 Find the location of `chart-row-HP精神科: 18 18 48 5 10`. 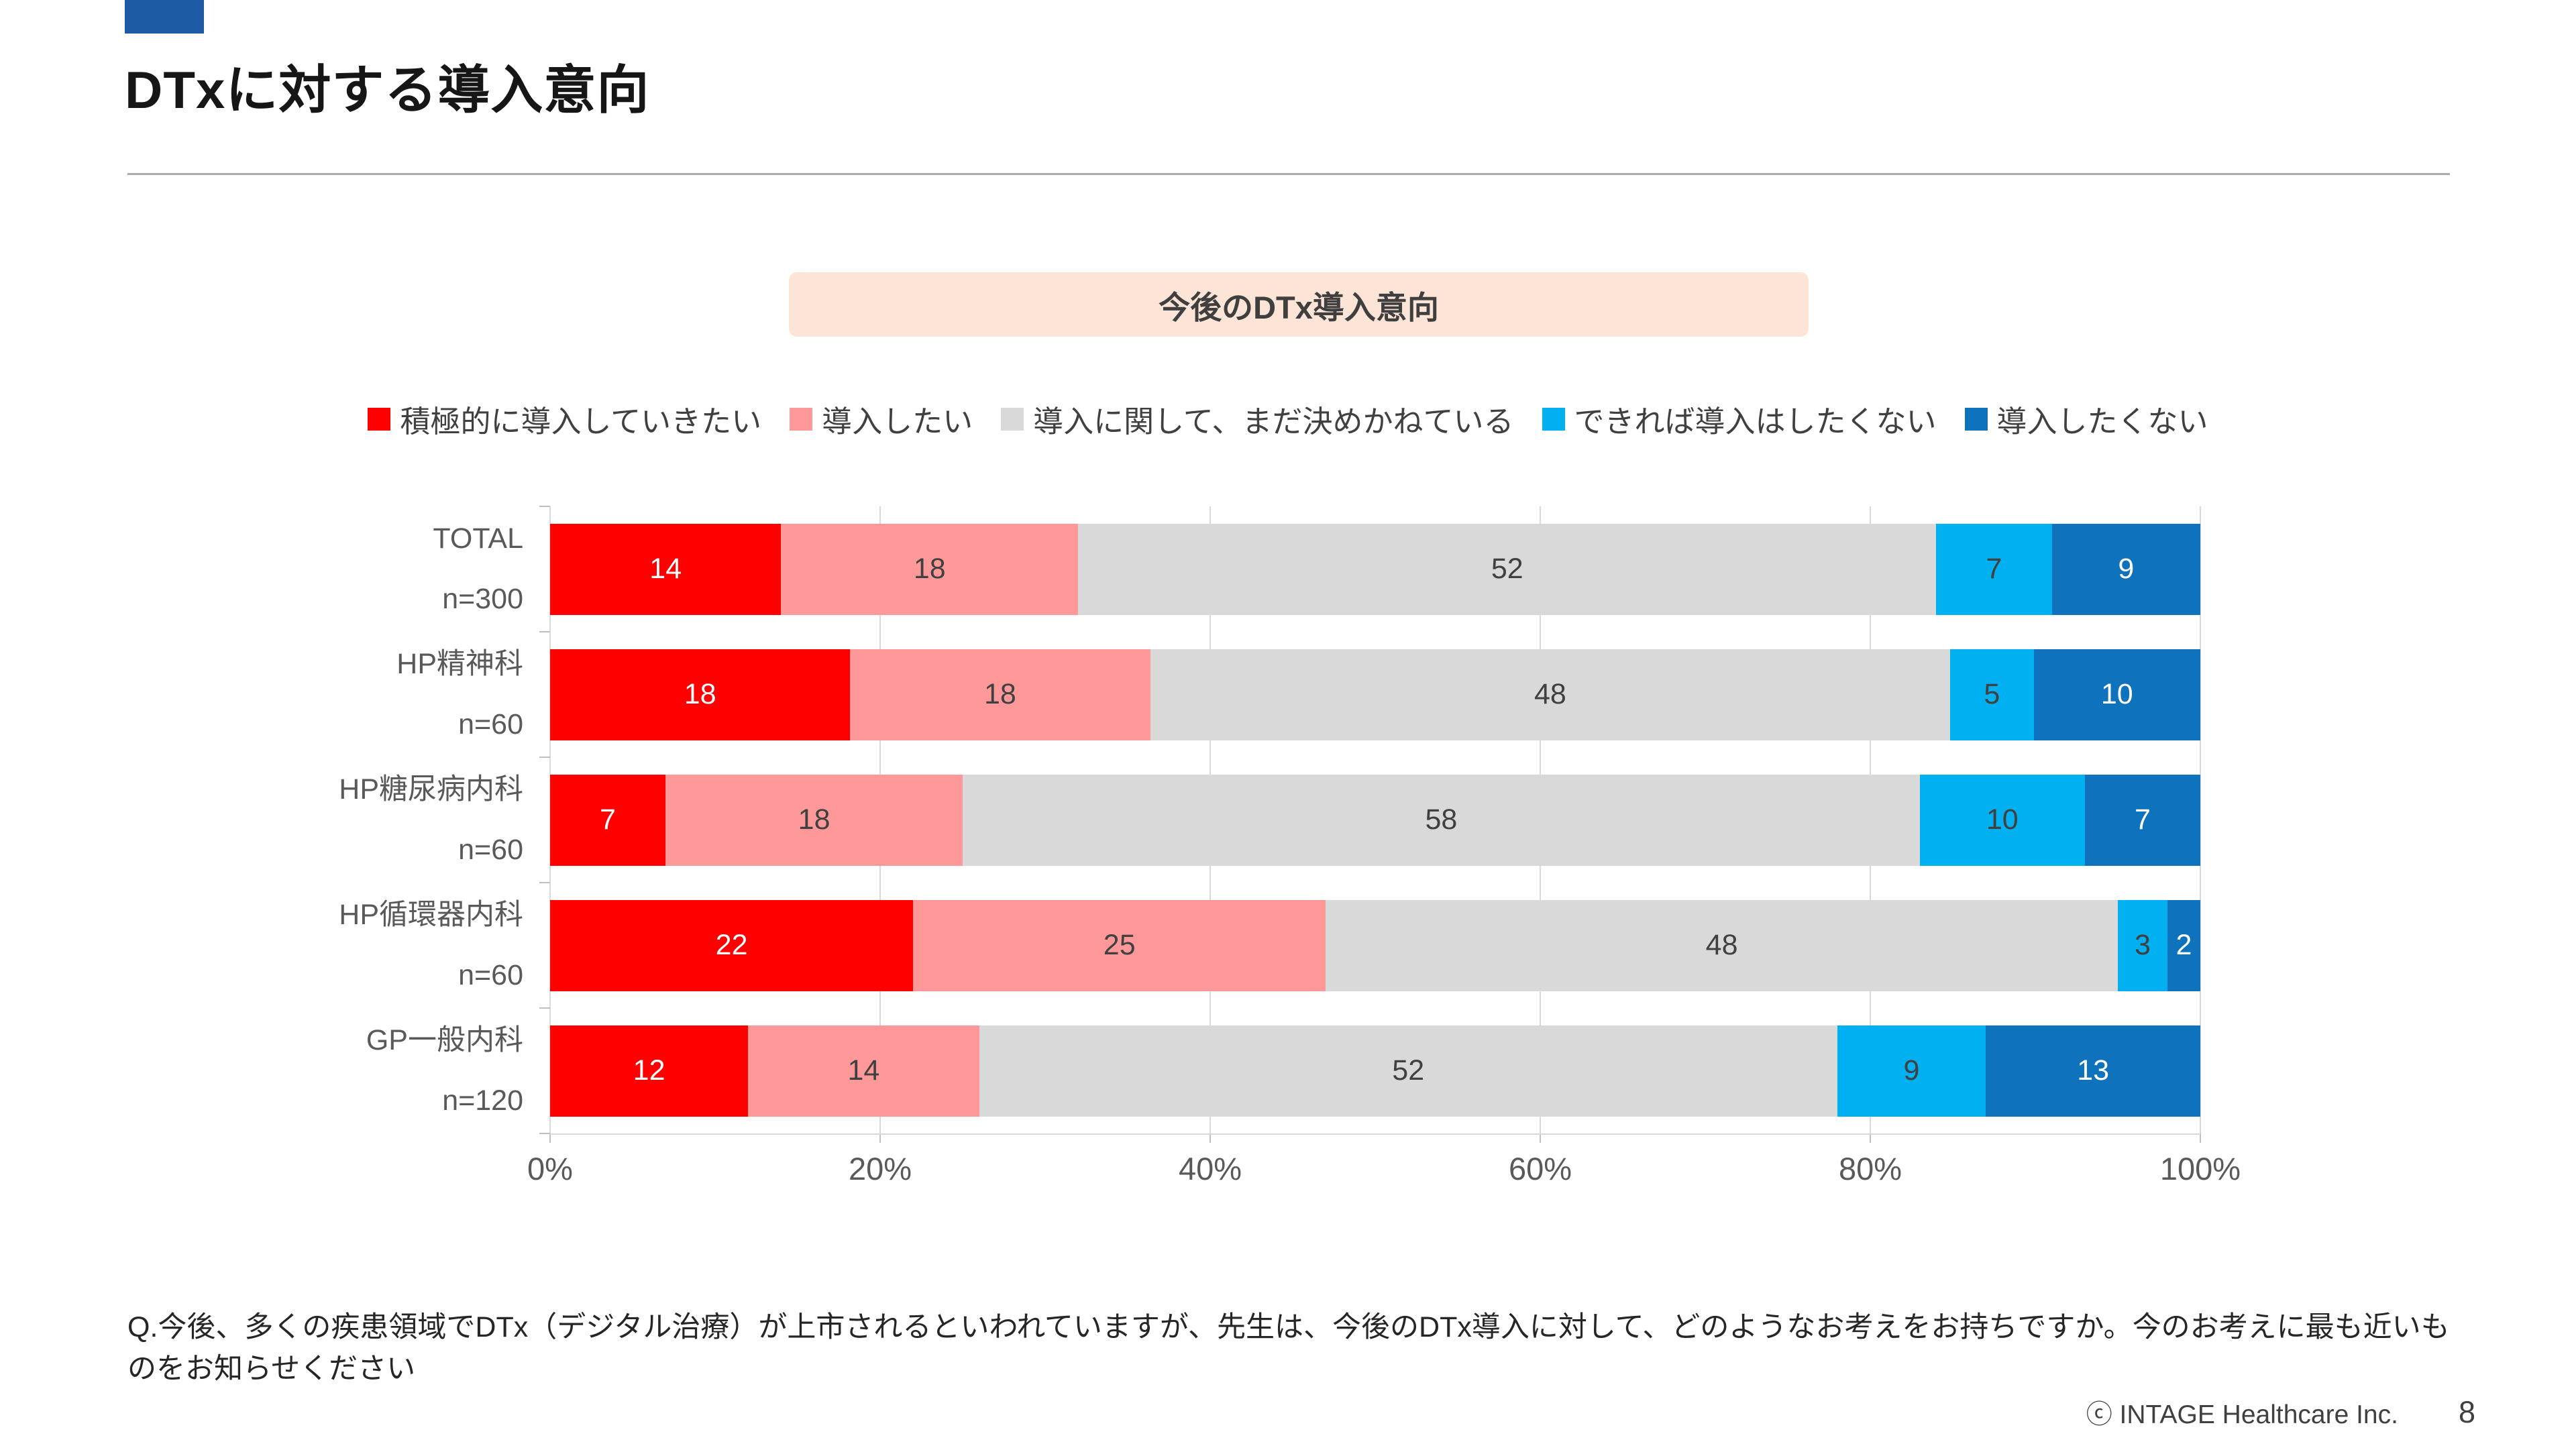

chart-row-HP精神科: 18 18 48 5 10 is located at coordinates (1375, 694).